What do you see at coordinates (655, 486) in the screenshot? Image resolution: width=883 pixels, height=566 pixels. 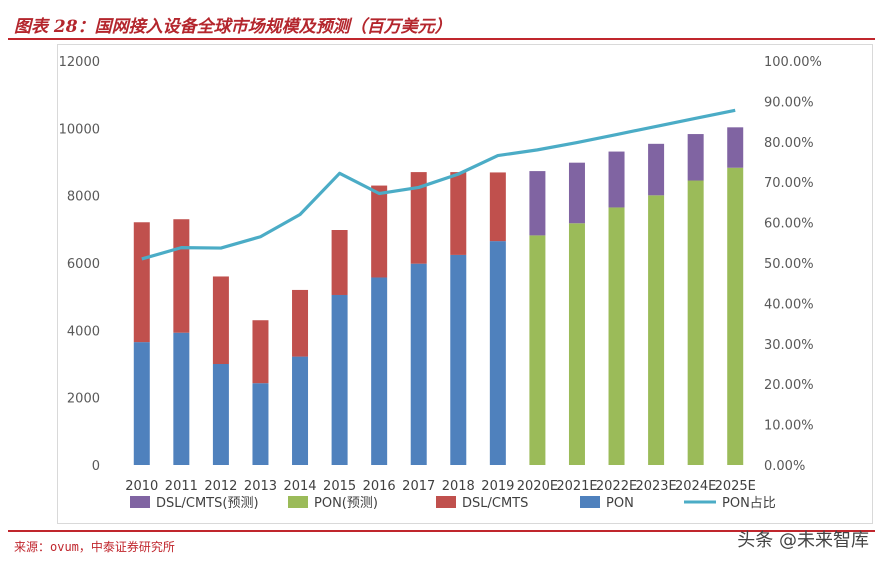 I see `x-tick-label: 2023E` at bounding box center [655, 486].